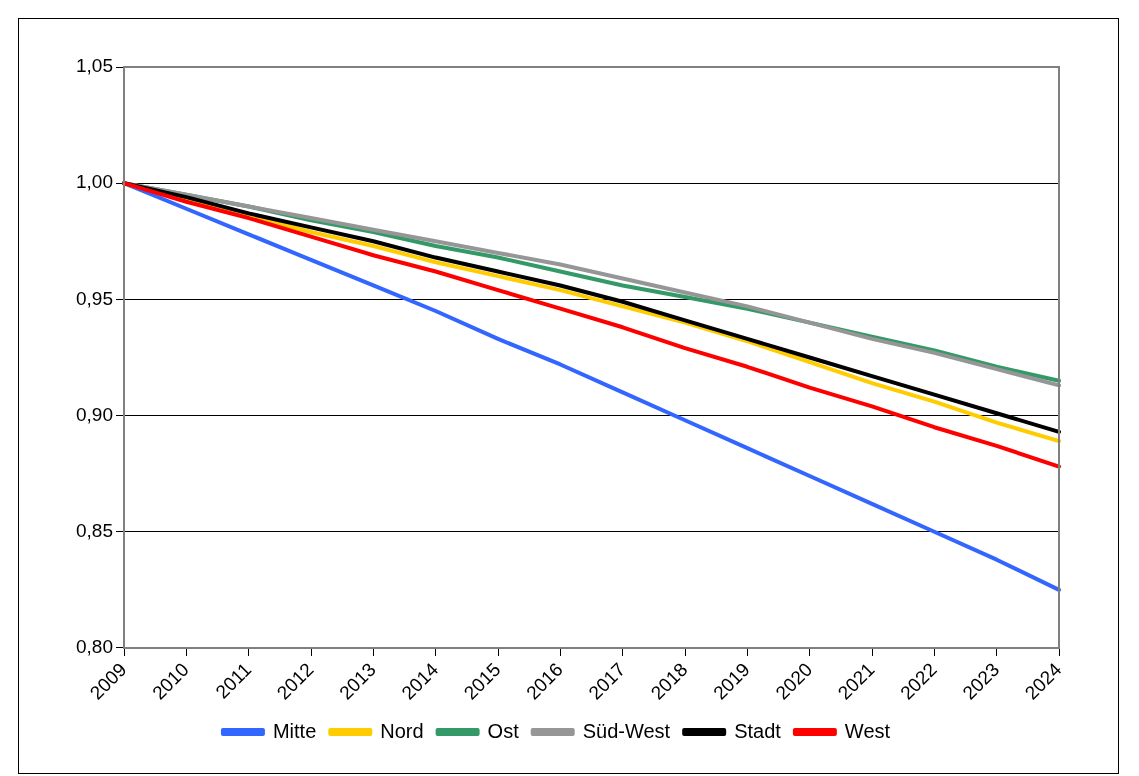  What do you see at coordinates (94, 531) in the screenshot?
I see `y-tick-label: 0,85` at bounding box center [94, 531].